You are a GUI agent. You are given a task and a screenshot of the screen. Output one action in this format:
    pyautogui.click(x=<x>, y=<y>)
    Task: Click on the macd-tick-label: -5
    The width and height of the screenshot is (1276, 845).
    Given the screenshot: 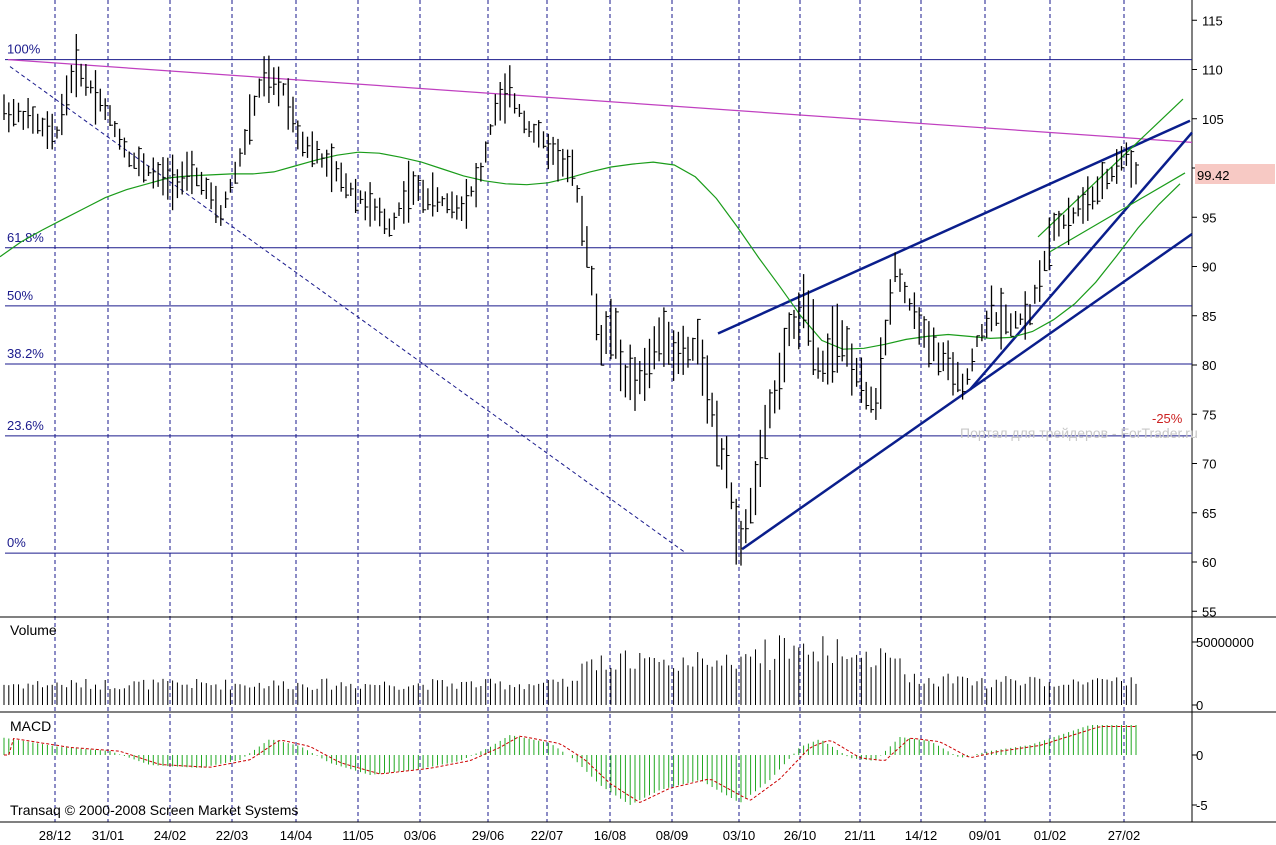 What is the action you would take?
    pyautogui.click(x=1202, y=805)
    